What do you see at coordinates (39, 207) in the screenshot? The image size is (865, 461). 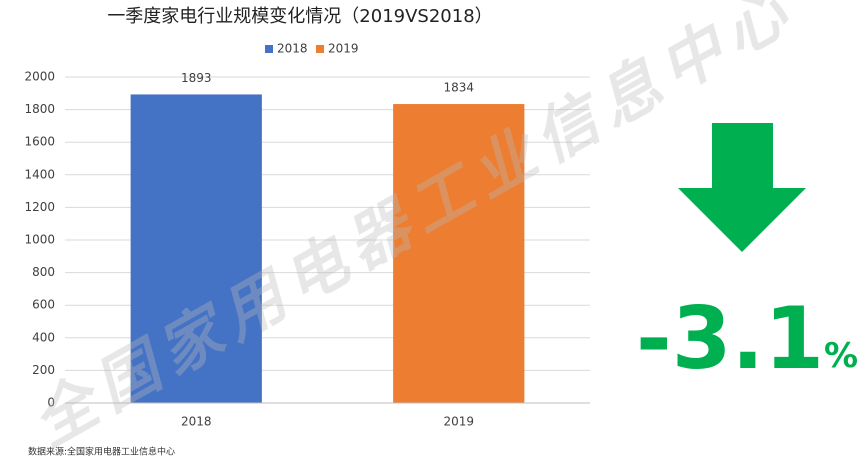 I see `y-tick-label: 1200` at bounding box center [39, 207].